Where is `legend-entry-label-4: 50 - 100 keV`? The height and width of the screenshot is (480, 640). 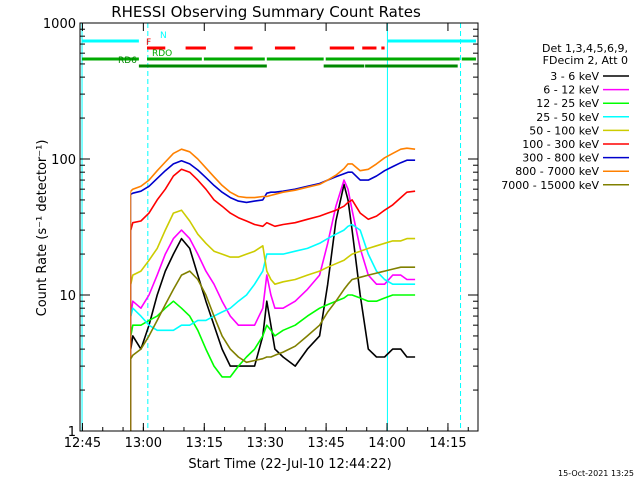 legend-entry-label-4: 50 - 100 keV is located at coordinates (564, 130).